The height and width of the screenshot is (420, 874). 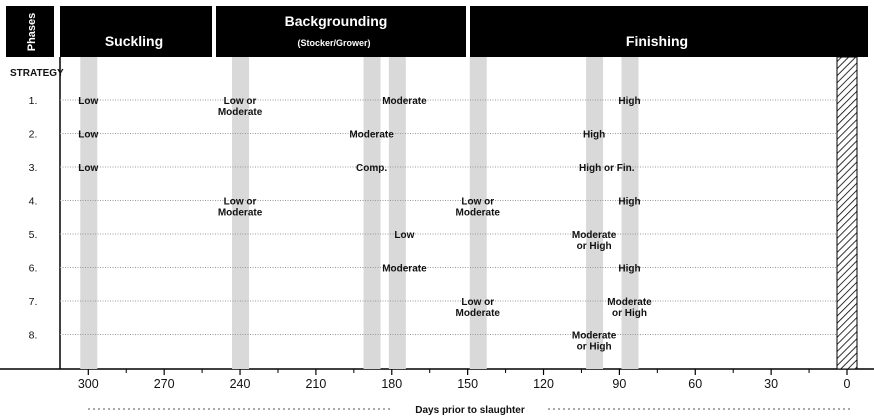 What do you see at coordinates (341, 31) in the screenshot?
I see `phase-backgrounding` at bounding box center [341, 31].